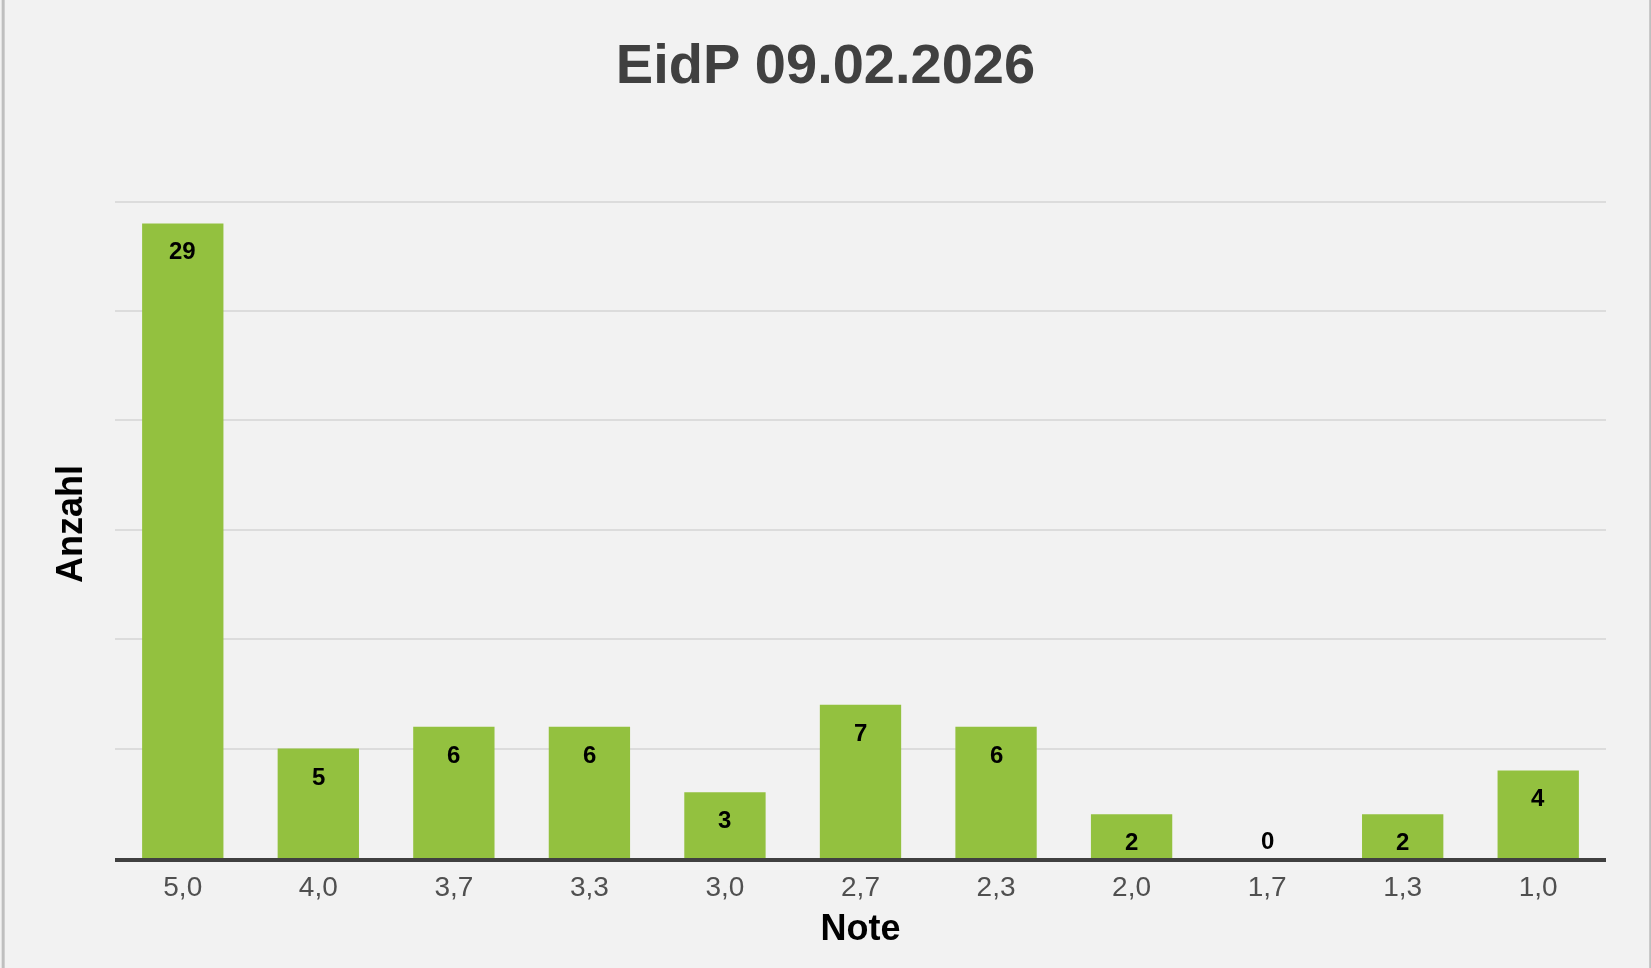 The height and width of the screenshot is (968, 1651). What do you see at coordinates (860, 927) in the screenshot?
I see `x-axis-title: Note` at bounding box center [860, 927].